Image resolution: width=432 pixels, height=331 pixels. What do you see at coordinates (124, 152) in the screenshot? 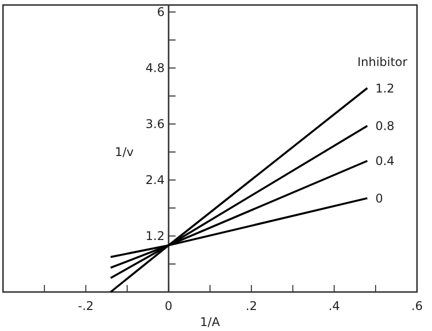
I see `y-axis-title: 1/v` at bounding box center [124, 152].